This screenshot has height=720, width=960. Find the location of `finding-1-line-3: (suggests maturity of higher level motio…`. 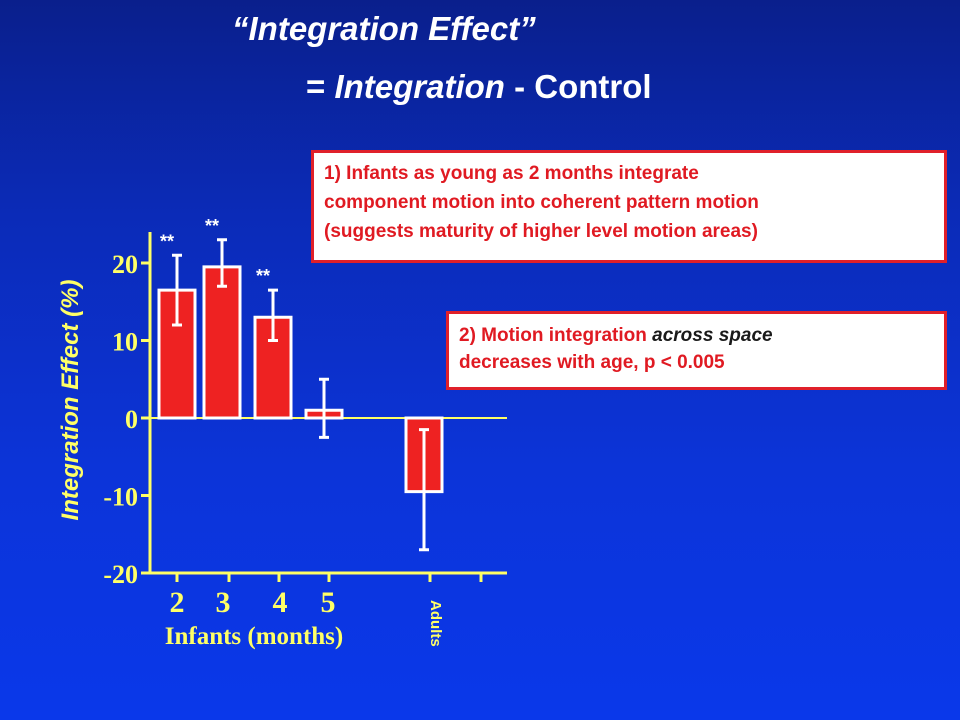

finding-1-line-3: (suggests maturity of higher level motio… is located at coordinates (541, 231).